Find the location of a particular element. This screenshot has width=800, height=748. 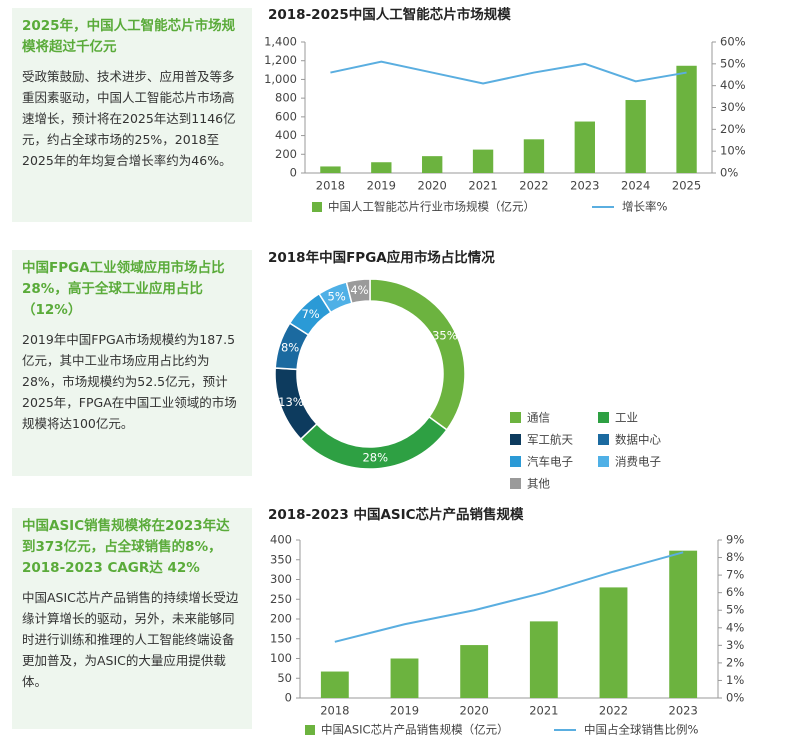

y-tick-label: 800 is located at coordinates (286, 98).